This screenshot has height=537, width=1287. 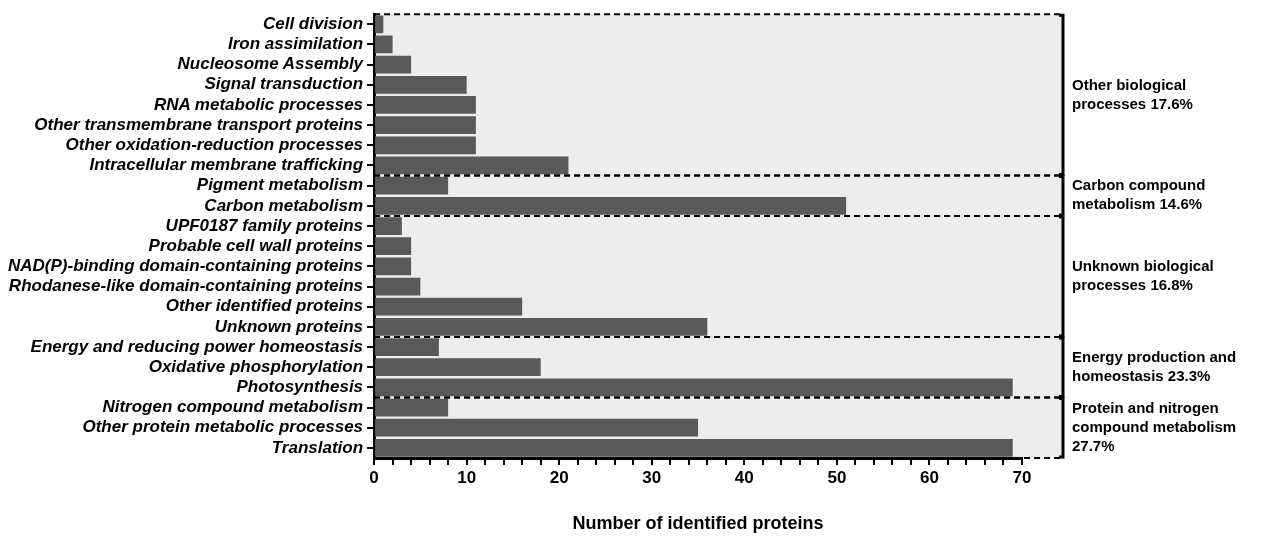 What do you see at coordinates (374, 477) in the screenshot?
I see `x-tick-label: 0` at bounding box center [374, 477].